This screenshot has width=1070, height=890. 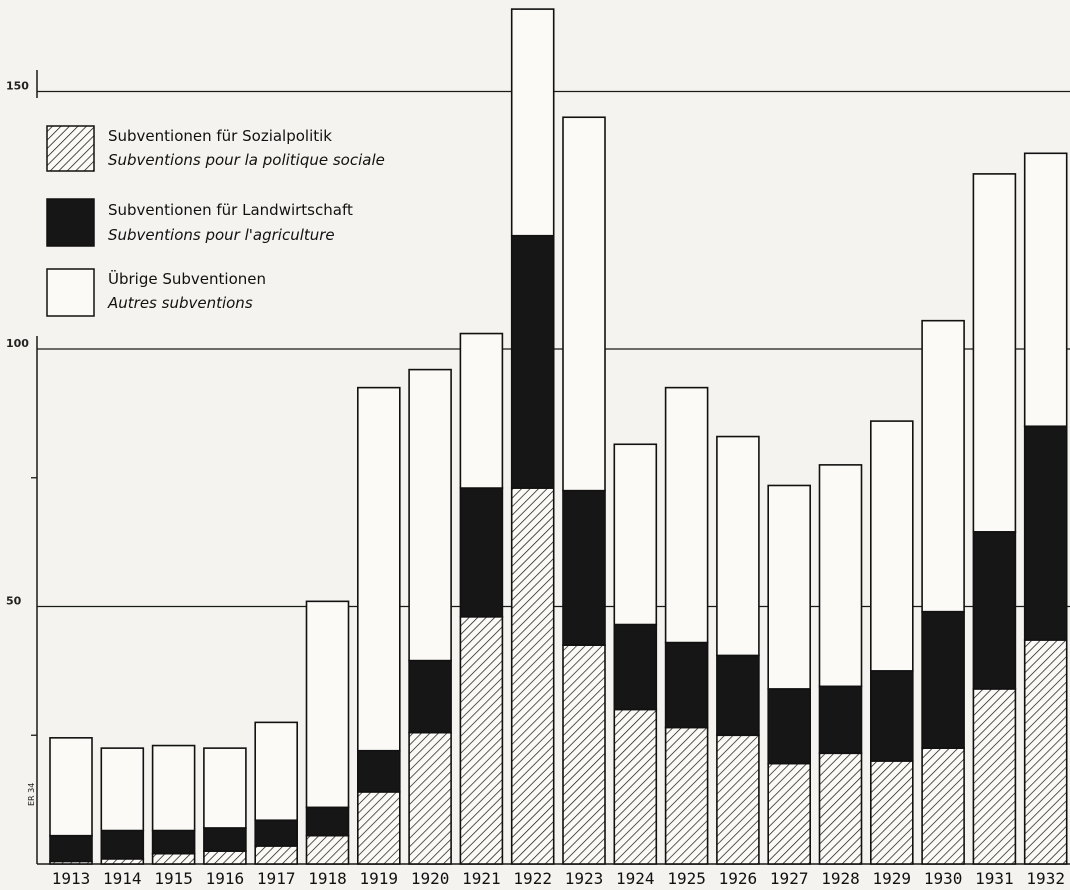 I want to click on bar-segment-sozialpolitik-1932, so click(x=1045, y=752).